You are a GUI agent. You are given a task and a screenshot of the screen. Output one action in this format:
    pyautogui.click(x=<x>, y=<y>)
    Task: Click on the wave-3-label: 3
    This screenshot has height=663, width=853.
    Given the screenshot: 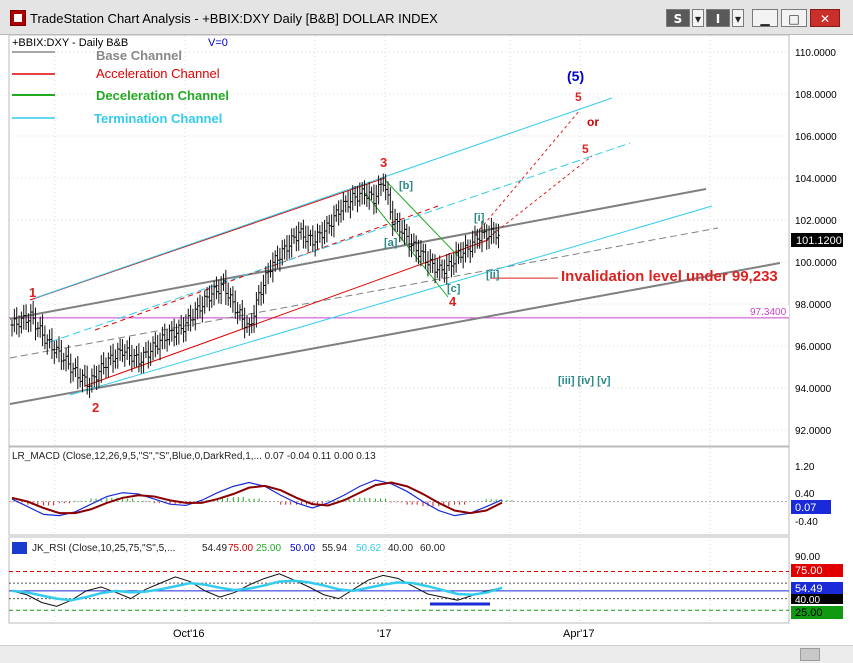 What is the action you would take?
    pyautogui.click(x=383, y=162)
    